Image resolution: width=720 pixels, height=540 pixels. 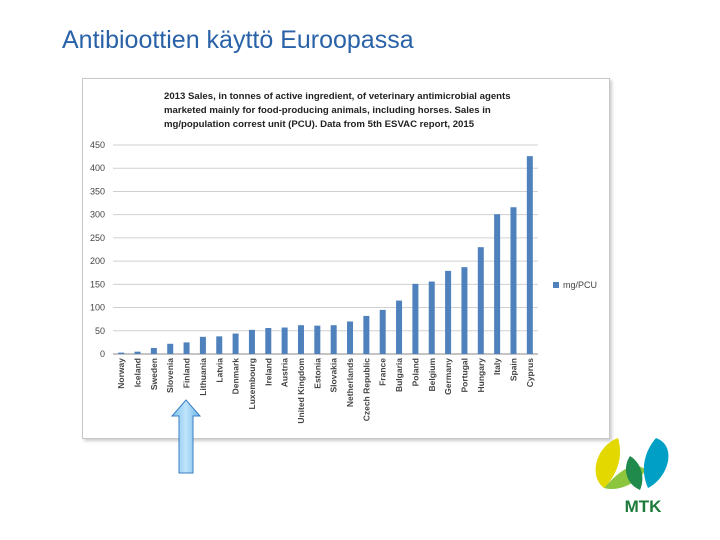 What do you see at coordinates (464, 375) in the screenshot?
I see `x-tick-label: Portugal` at bounding box center [464, 375].